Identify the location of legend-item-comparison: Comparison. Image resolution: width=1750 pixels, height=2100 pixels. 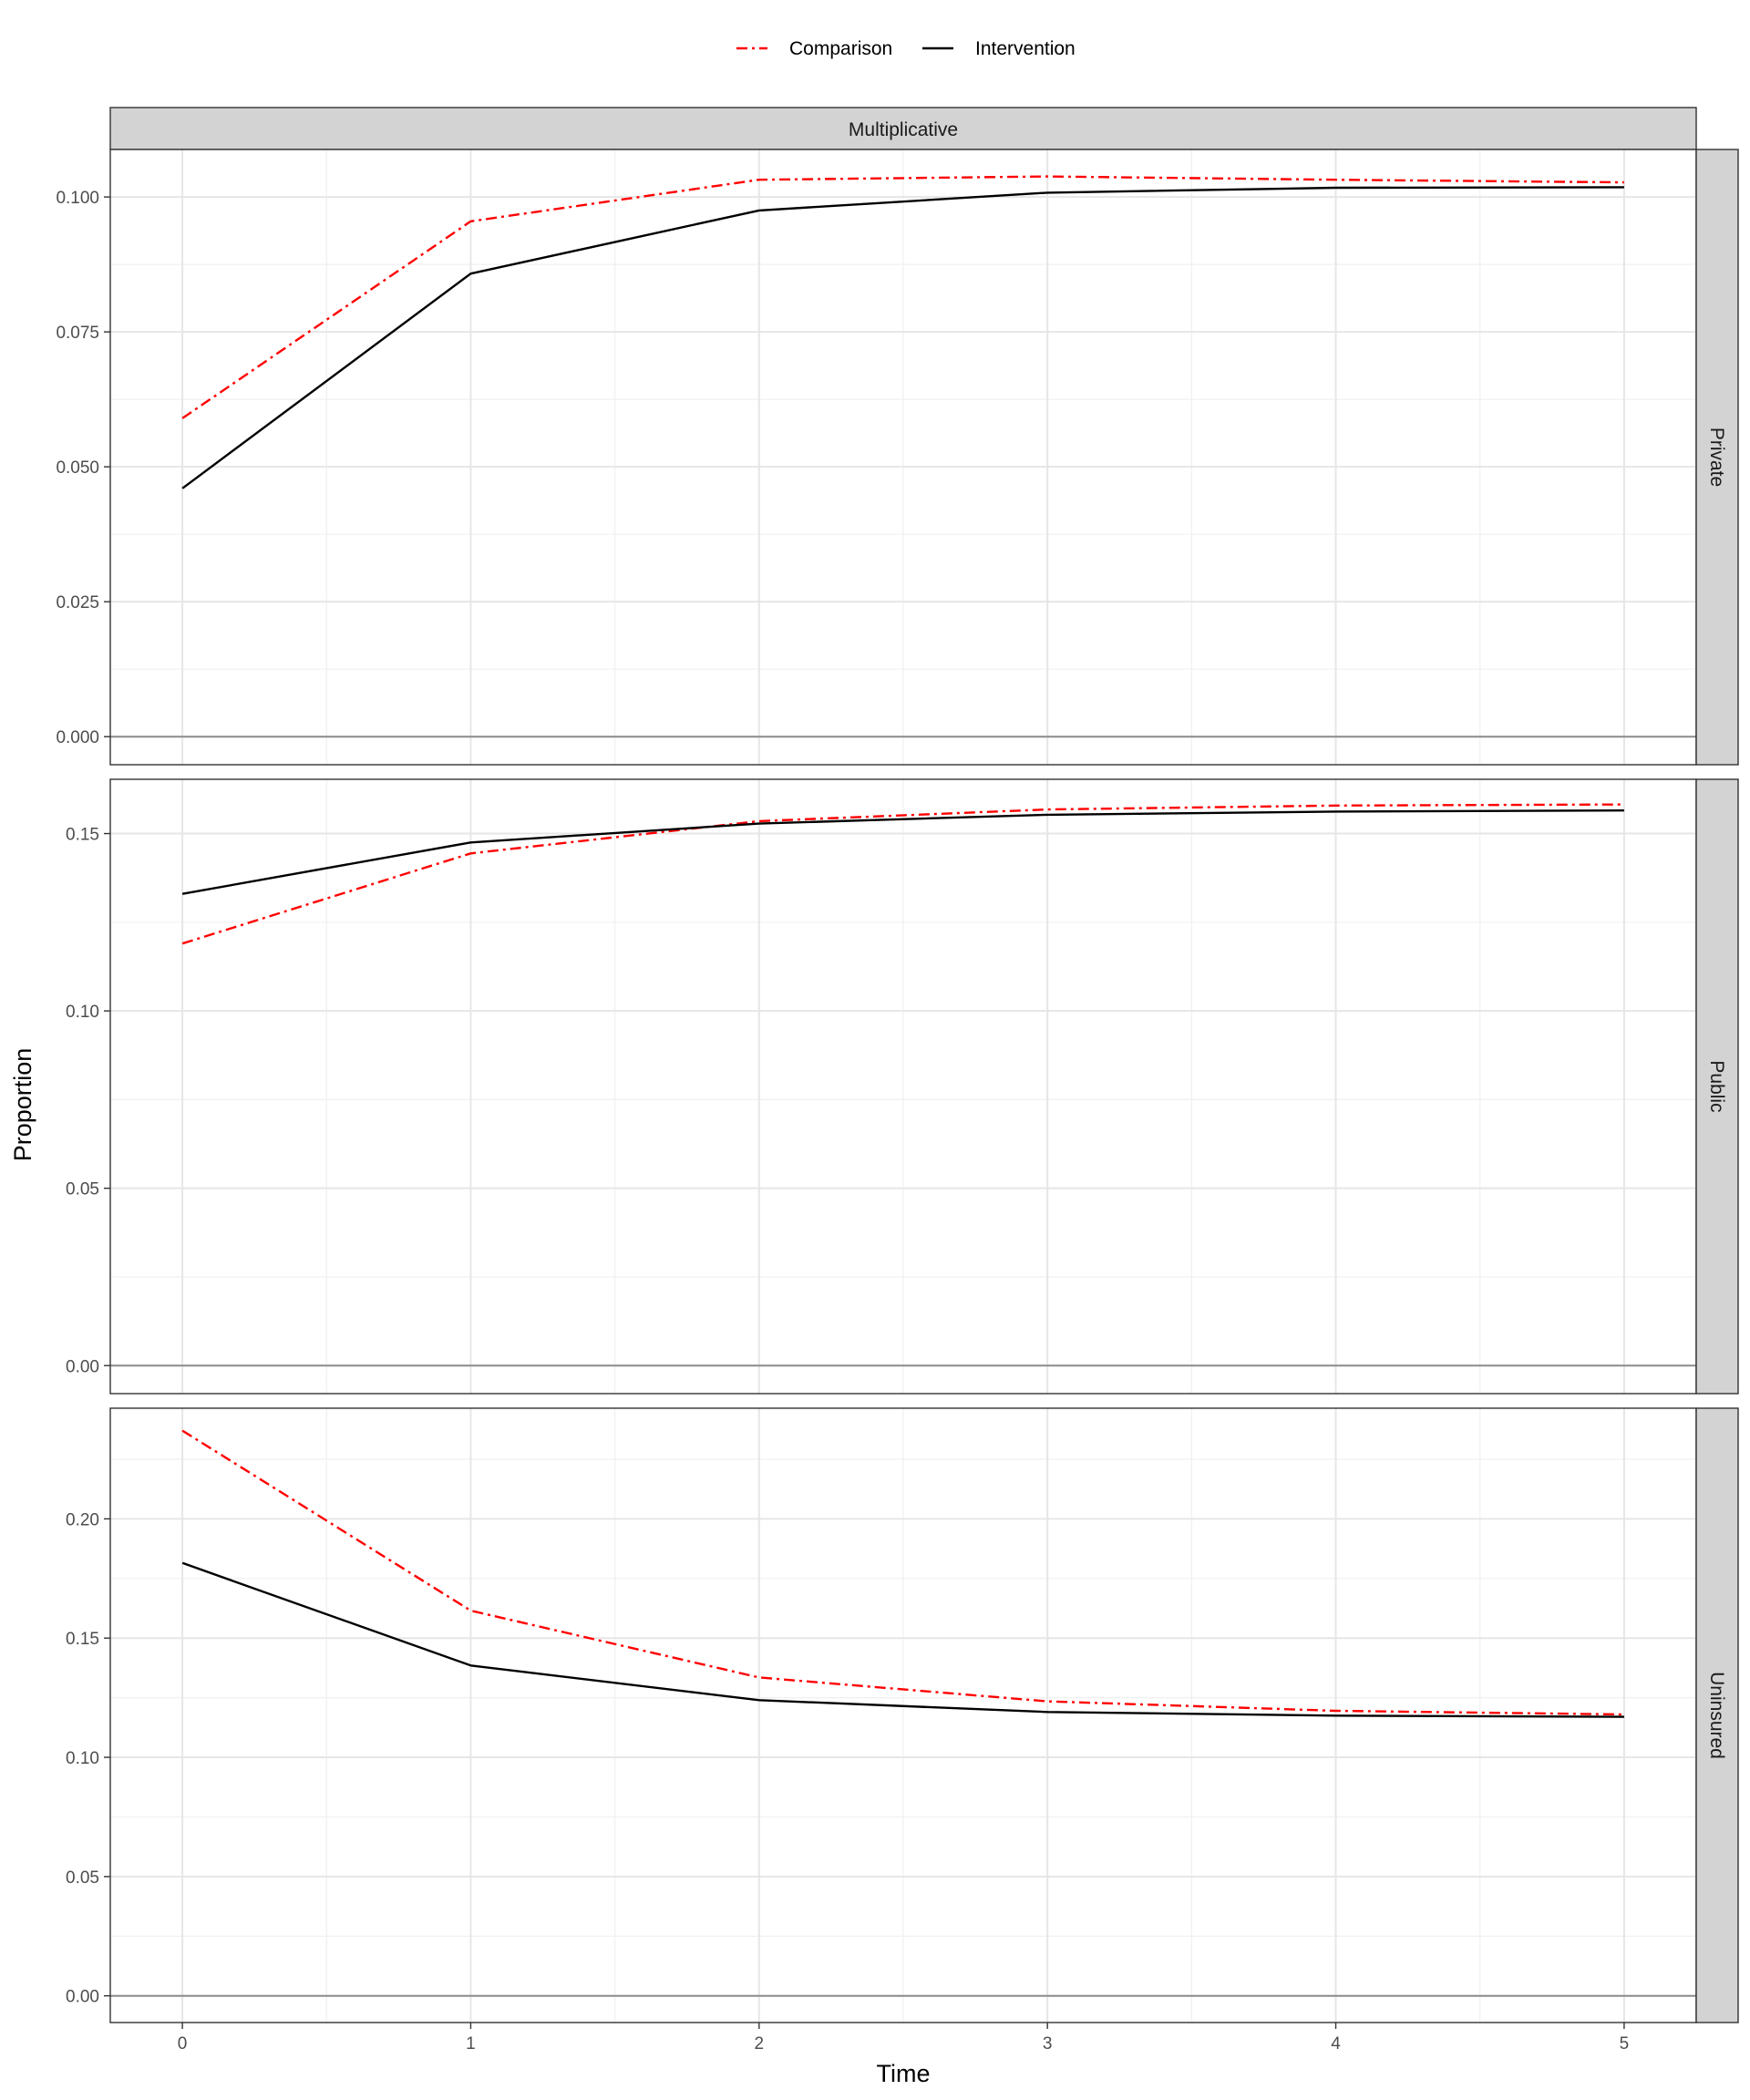
(814, 49).